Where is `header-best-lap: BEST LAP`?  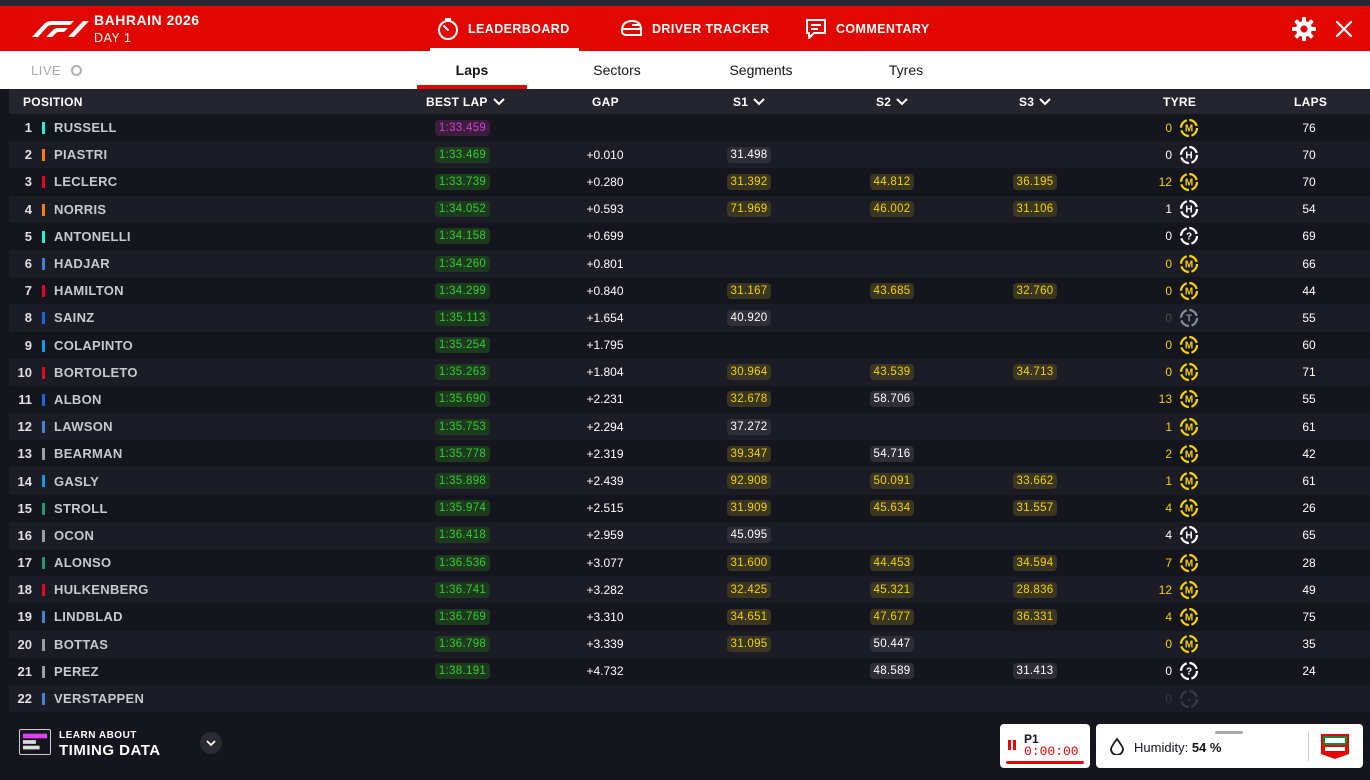
header-best-lap: BEST LAP is located at coordinates (465, 101).